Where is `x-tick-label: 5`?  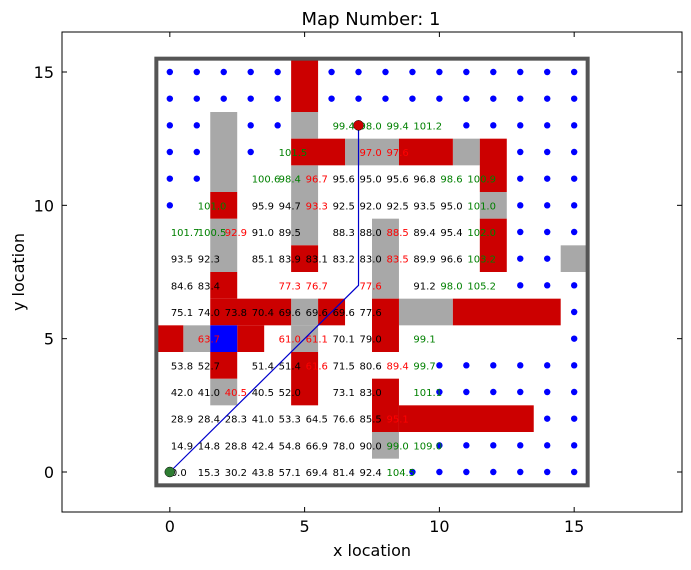
x-tick-label: 5 is located at coordinates (305, 526).